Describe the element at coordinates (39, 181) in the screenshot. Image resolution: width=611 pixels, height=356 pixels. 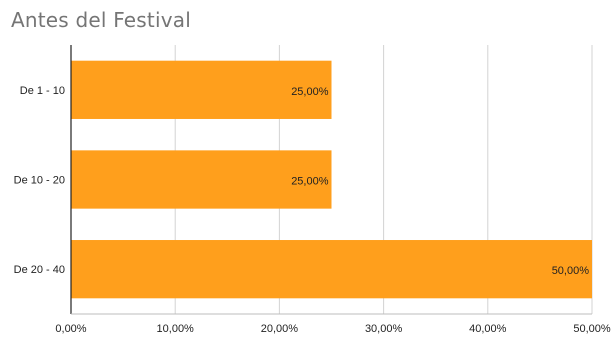
I see `y-category-label: De 10 - 20` at that location.